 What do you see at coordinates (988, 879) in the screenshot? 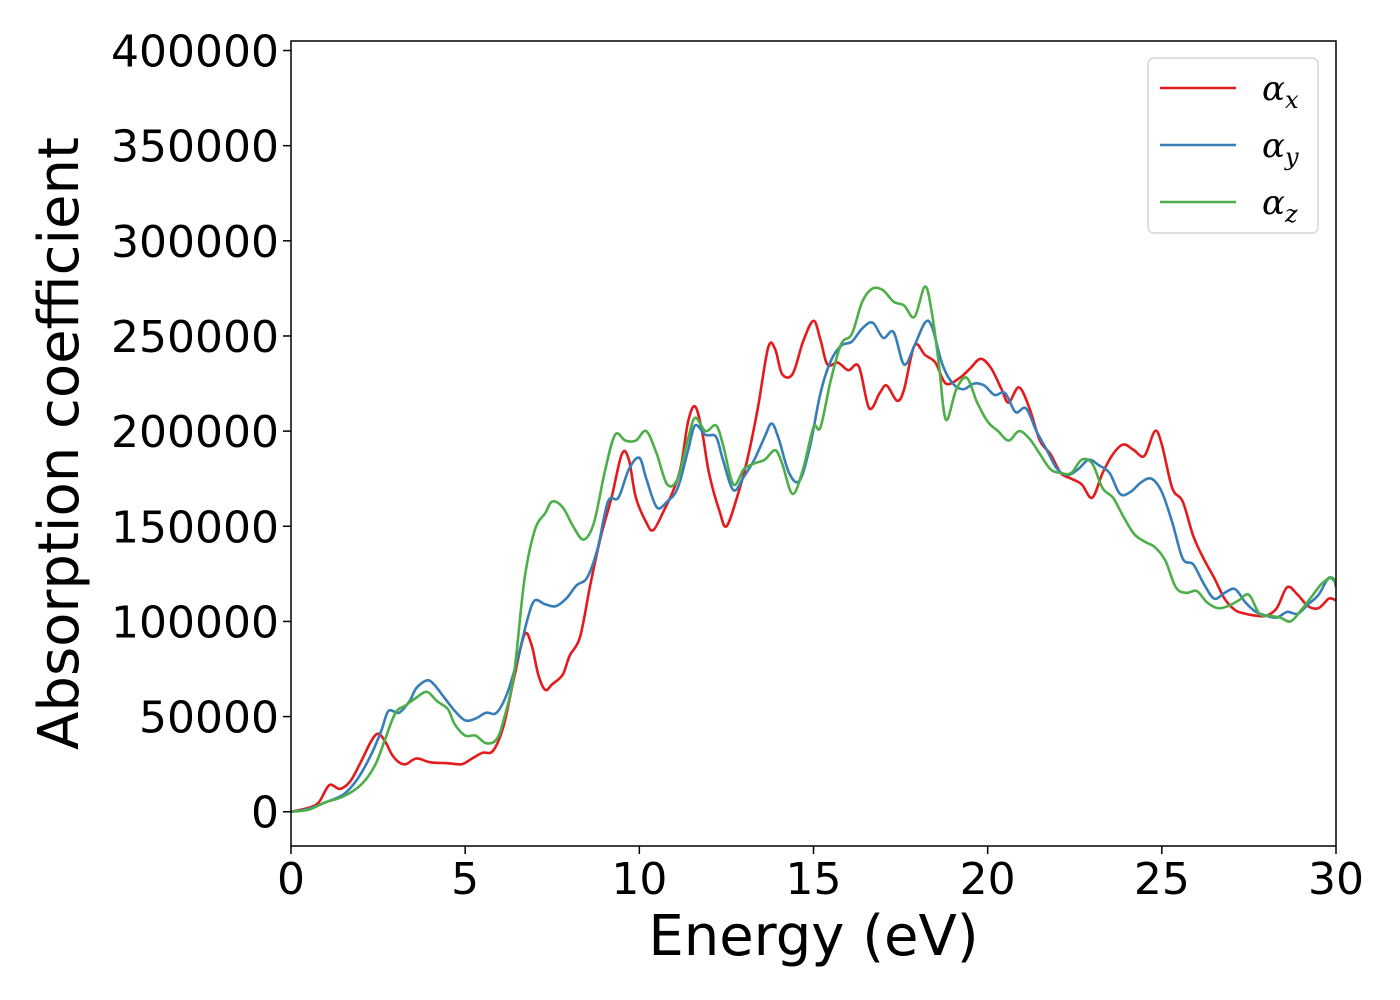
I see `x-tick-label: 20` at bounding box center [988, 879].